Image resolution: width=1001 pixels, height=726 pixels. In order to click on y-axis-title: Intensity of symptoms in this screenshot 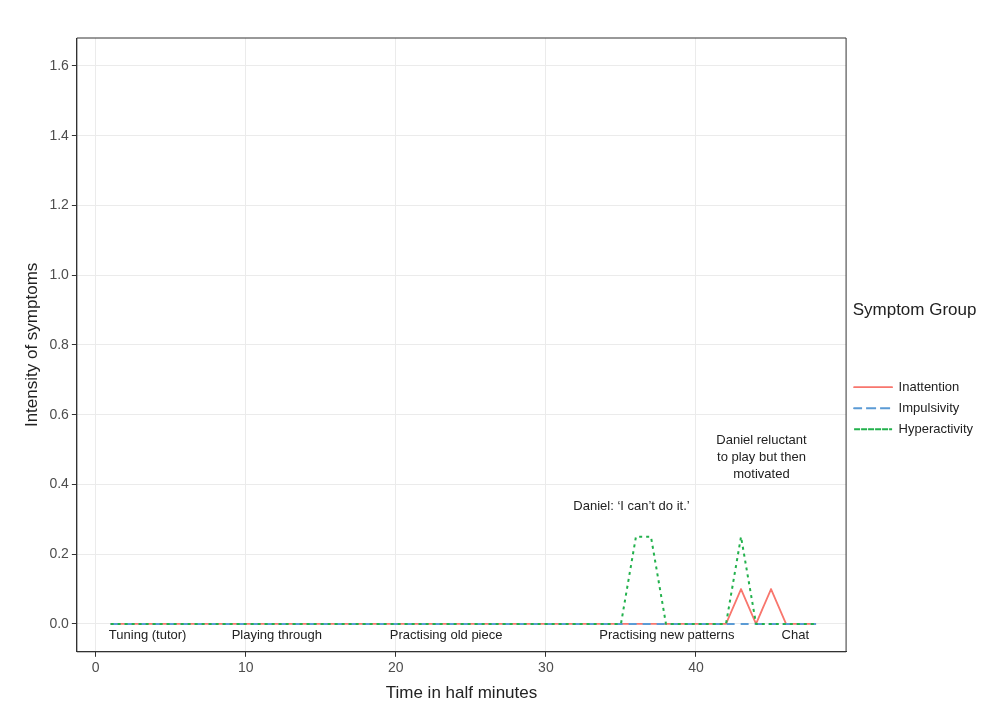, I will do `click(31, 345)`.